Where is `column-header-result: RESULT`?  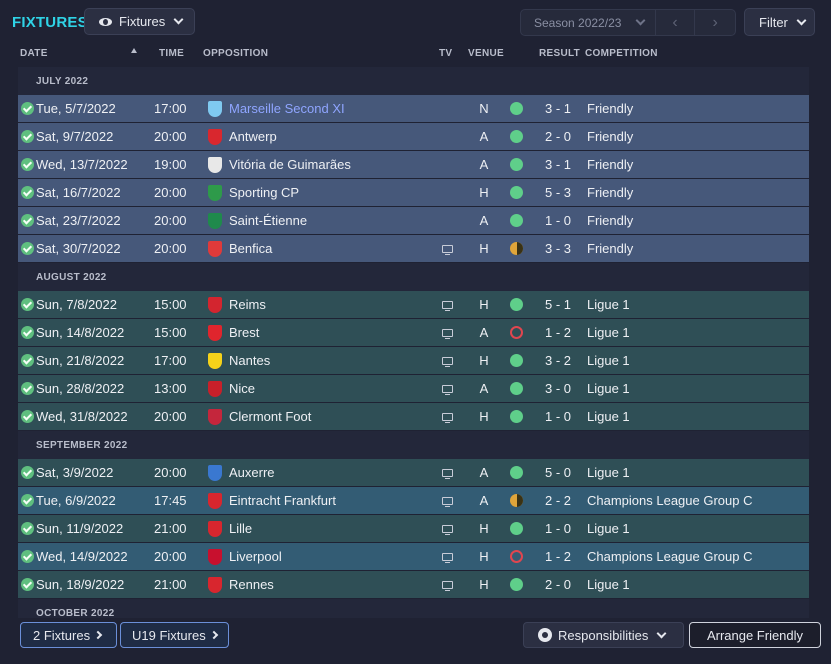 column-header-result: RESULT is located at coordinates (560, 53).